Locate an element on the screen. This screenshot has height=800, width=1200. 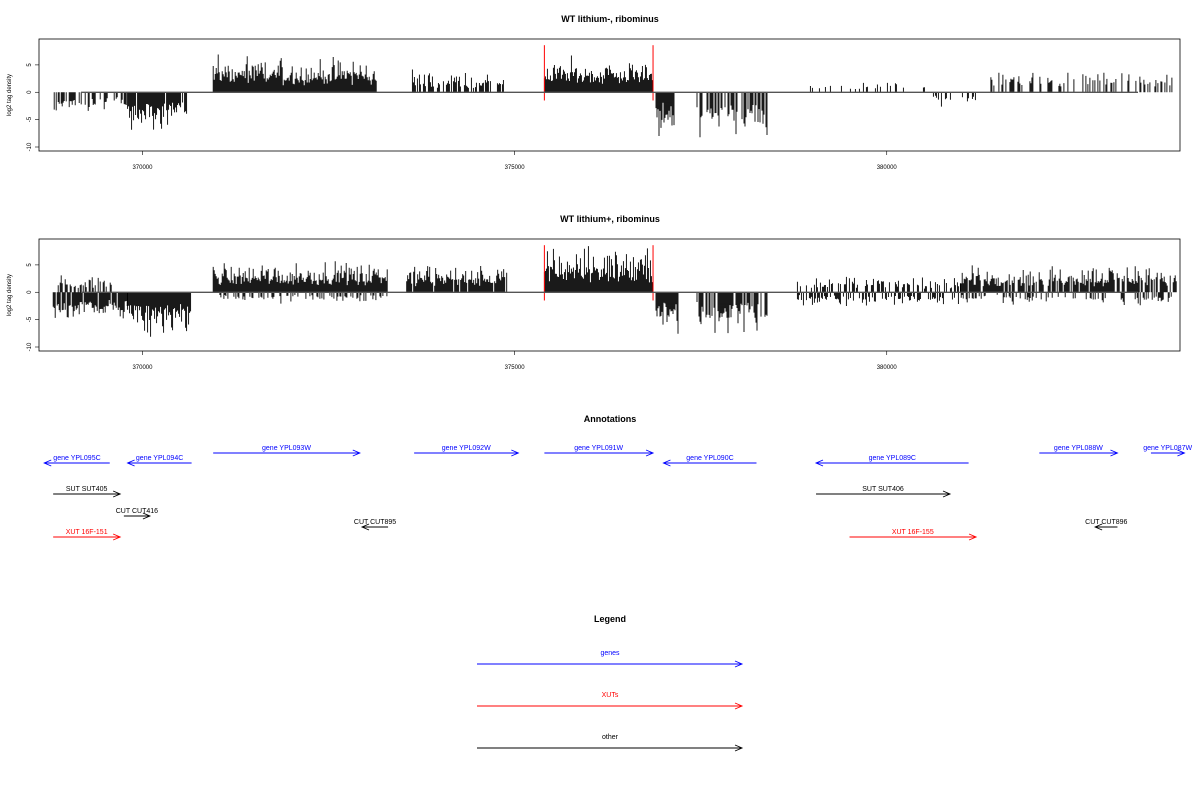
legend-items: genes XUTs other is located at coordinates (610, 701).